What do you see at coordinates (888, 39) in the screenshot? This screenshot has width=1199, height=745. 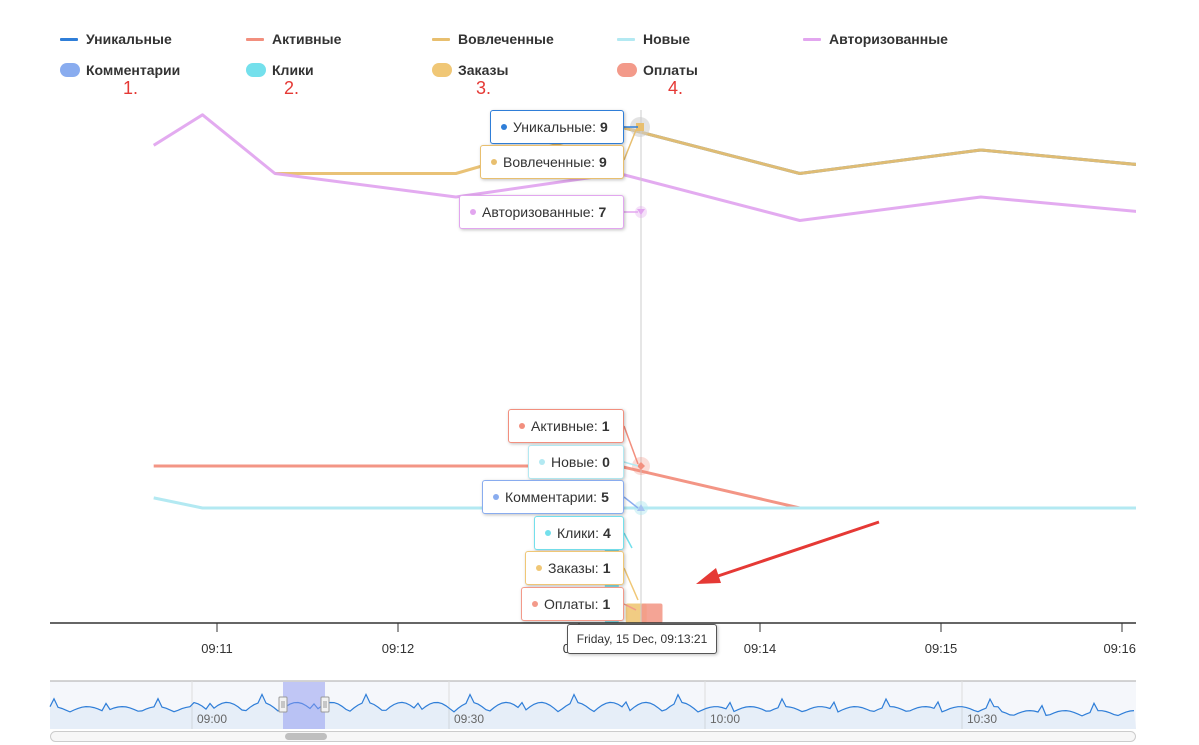 I see `legend-label: Авторизованные` at bounding box center [888, 39].